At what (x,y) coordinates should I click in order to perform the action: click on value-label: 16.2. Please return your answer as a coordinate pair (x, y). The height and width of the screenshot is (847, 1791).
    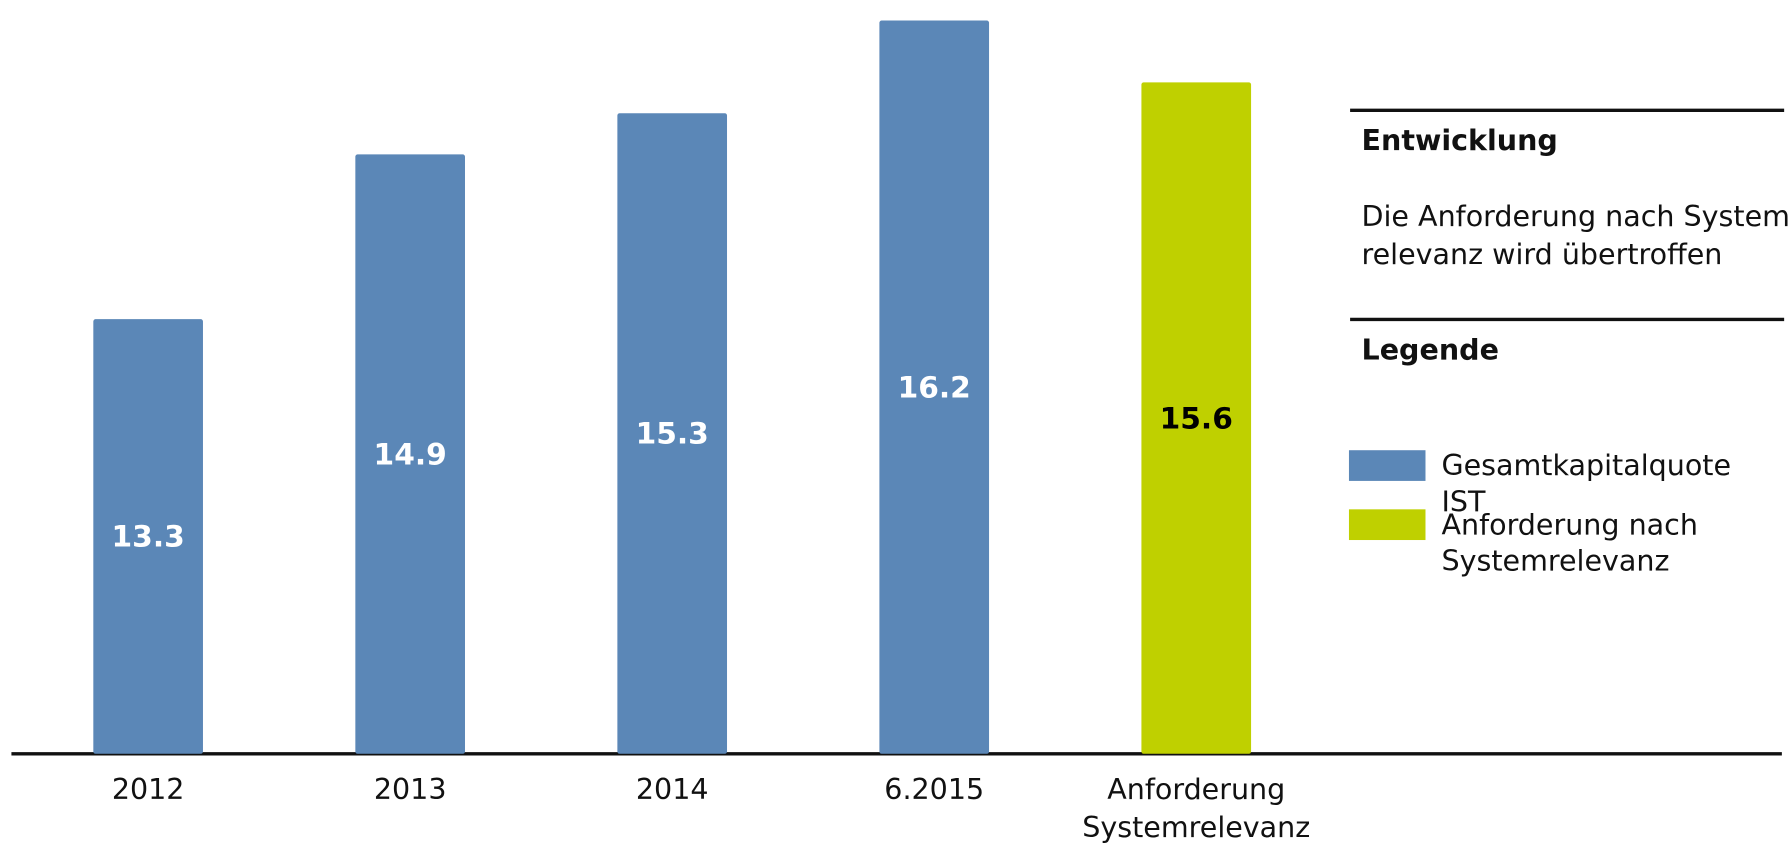
    Looking at the image, I should click on (934, 387).